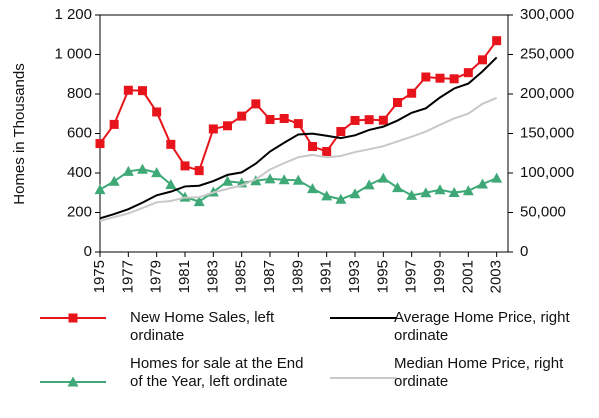  I want to click on legend-label: Median Home Price, right ordinate, so click(479, 372).